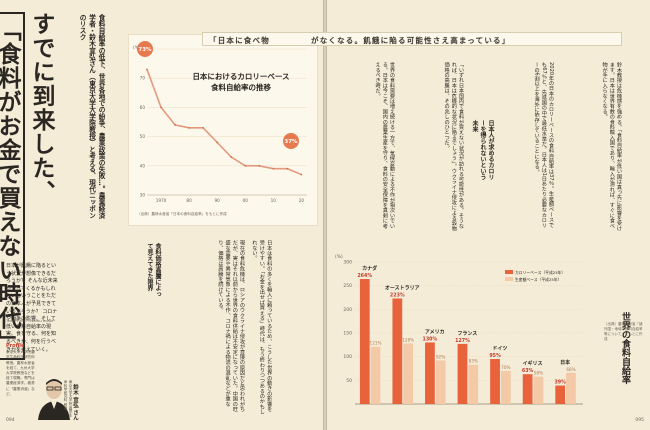 Image resolution: width=650 pixels, height=430 pixels. What do you see at coordinates (347, 334) in the screenshot?
I see `y-tick-label: 150` at bounding box center [347, 334].